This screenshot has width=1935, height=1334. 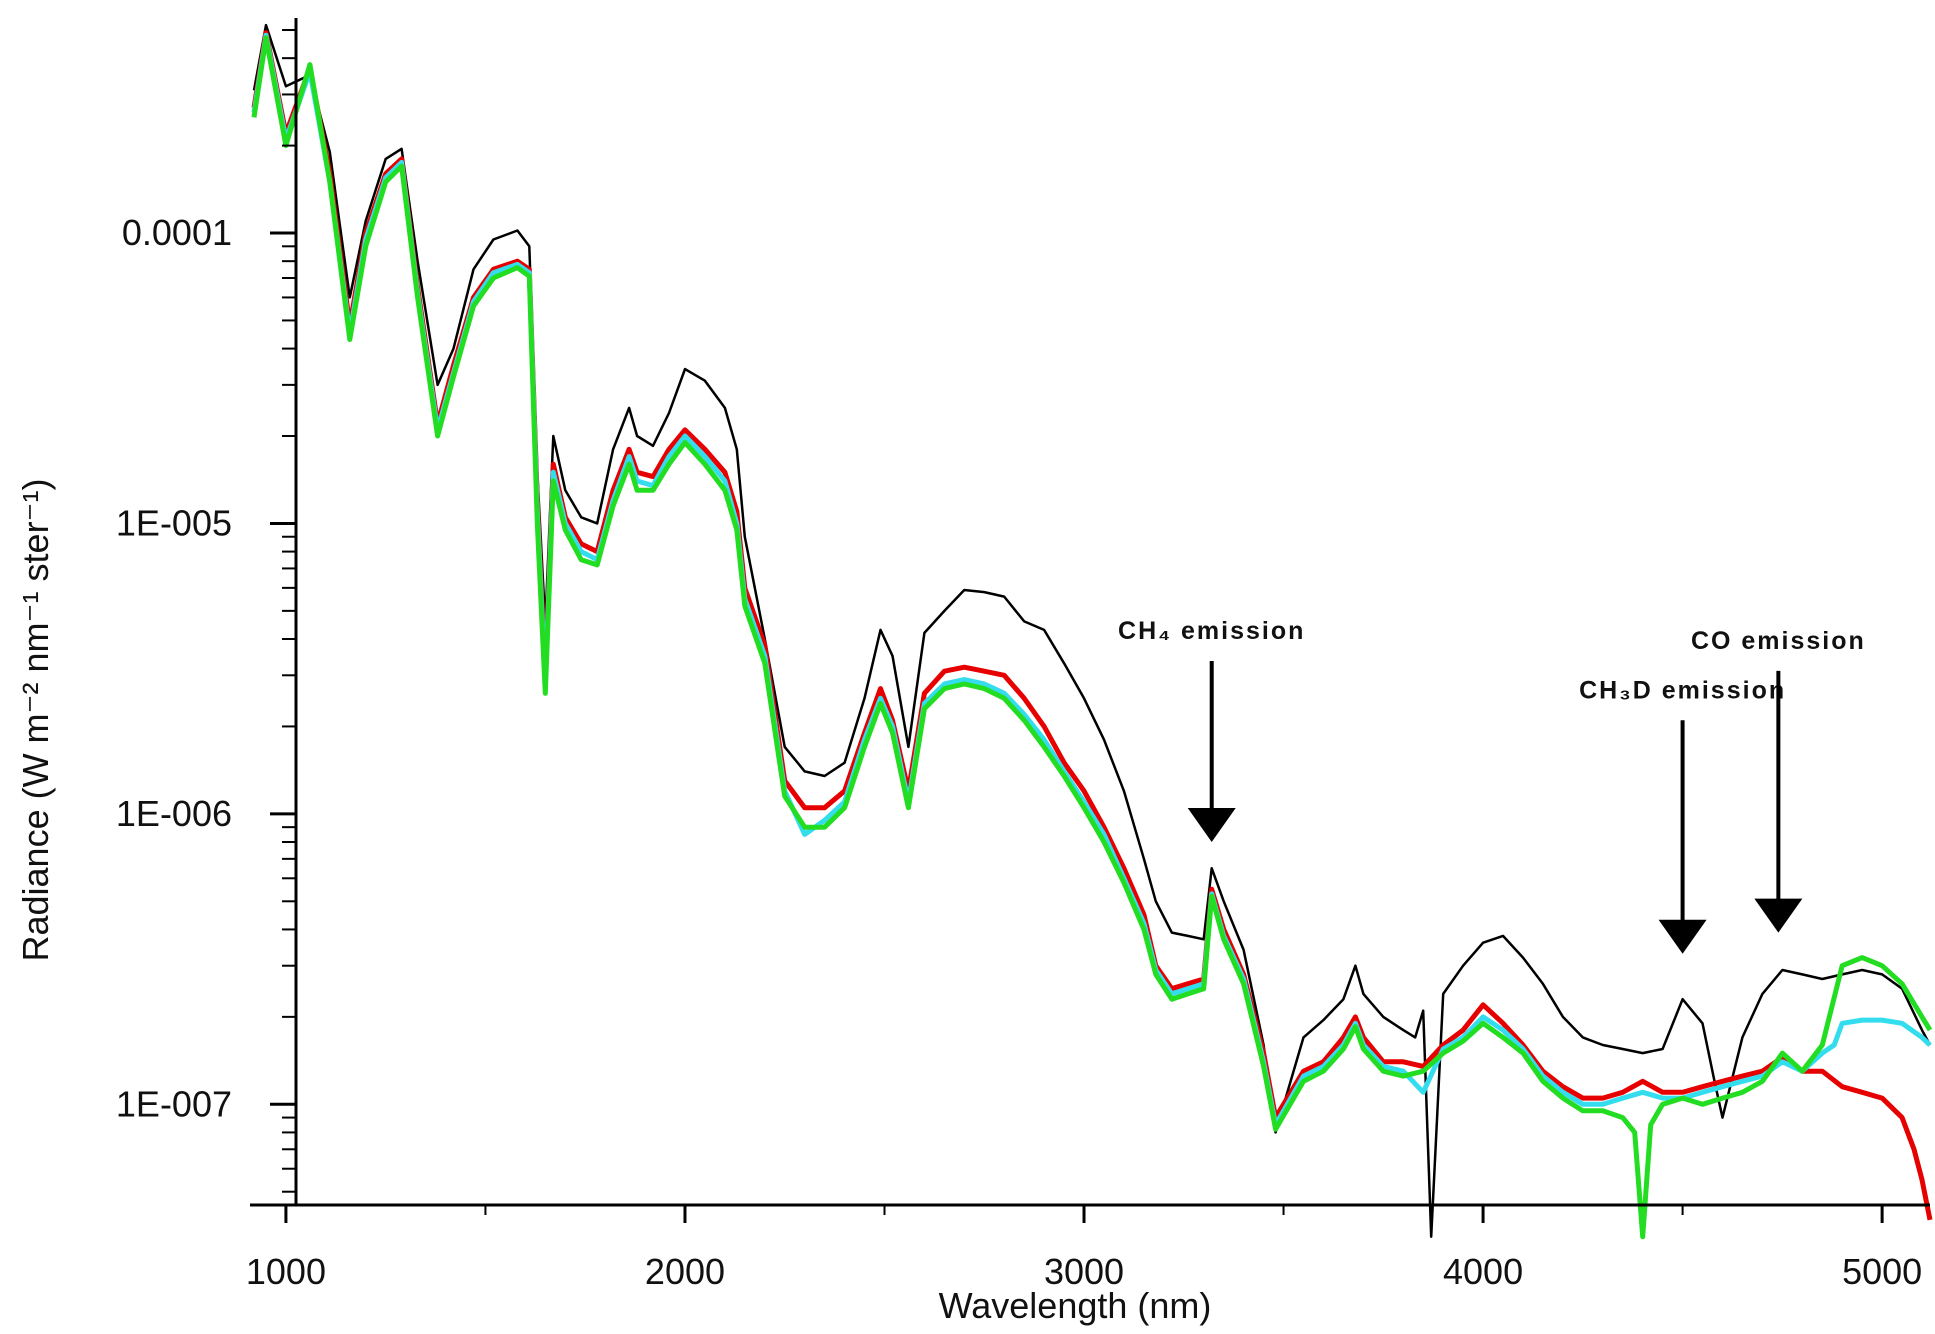 I want to click on x-tick-label: 4000, so click(x=1483, y=1271).